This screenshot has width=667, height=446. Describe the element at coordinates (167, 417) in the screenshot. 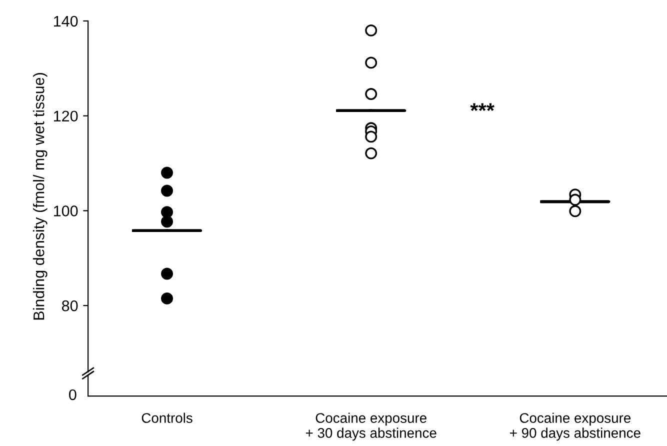

I see `category-label: Controls` at that location.